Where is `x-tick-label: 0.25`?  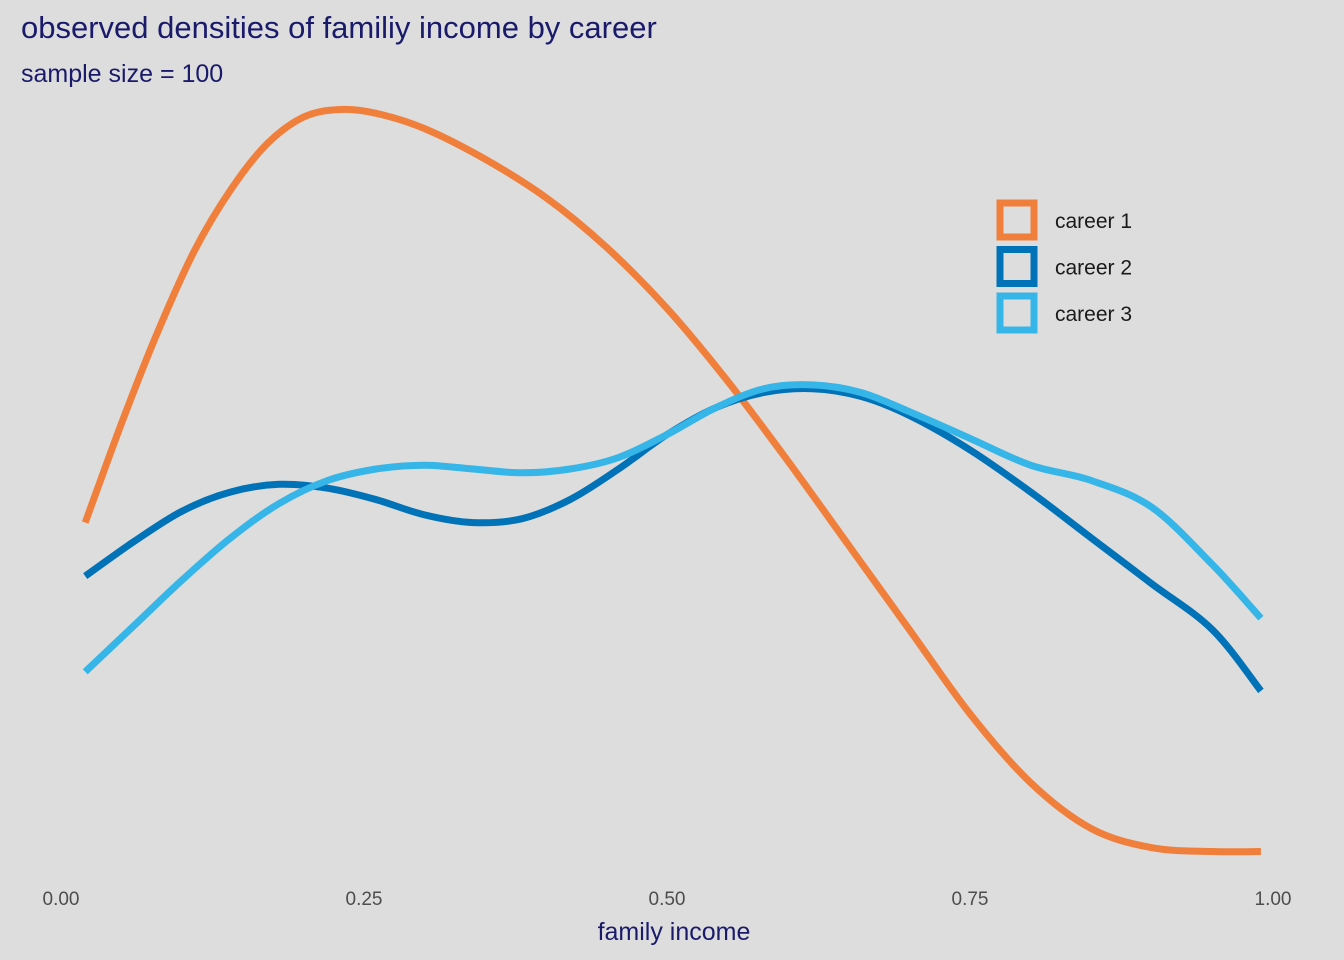
x-tick-label: 0.25 is located at coordinates (364, 899).